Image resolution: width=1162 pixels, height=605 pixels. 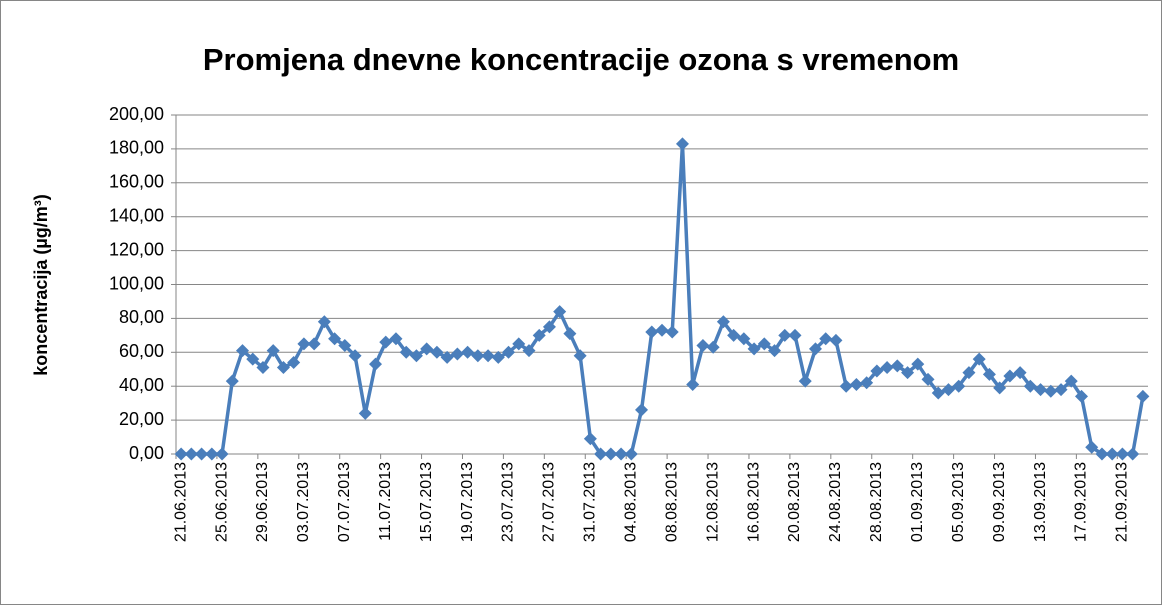 What do you see at coordinates (671, 502) in the screenshot?
I see `x-tick-label: 08.08.2013` at bounding box center [671, 502].